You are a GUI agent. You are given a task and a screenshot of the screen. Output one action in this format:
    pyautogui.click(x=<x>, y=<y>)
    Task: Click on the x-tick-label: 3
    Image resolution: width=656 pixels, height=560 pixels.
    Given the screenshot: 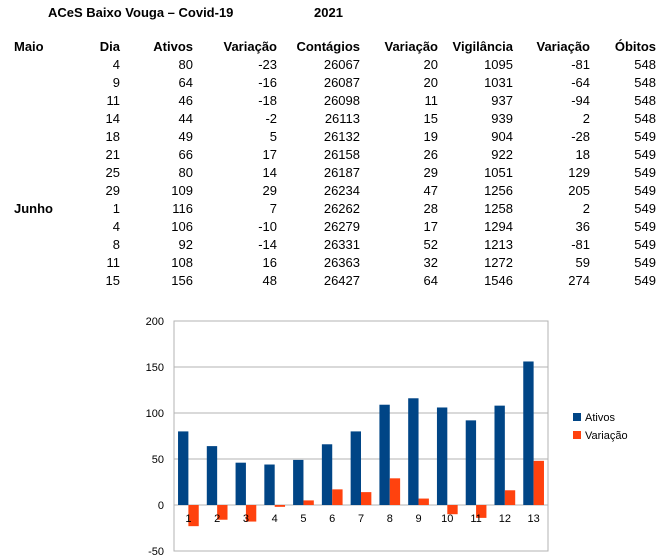 What is the action you would take?
    pyautogui.click(x=246, y=519)
    